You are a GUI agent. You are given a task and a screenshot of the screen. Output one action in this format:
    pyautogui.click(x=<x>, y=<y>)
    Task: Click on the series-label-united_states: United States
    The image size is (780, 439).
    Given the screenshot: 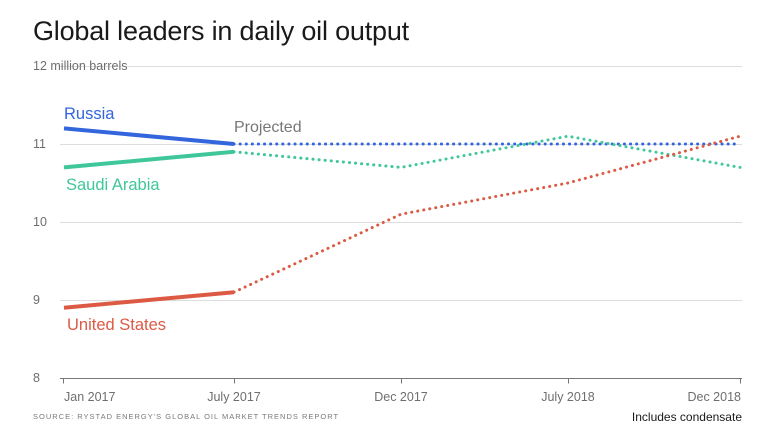 What is the action you would take?
    pyautogui.click(x=116, y=325)
    